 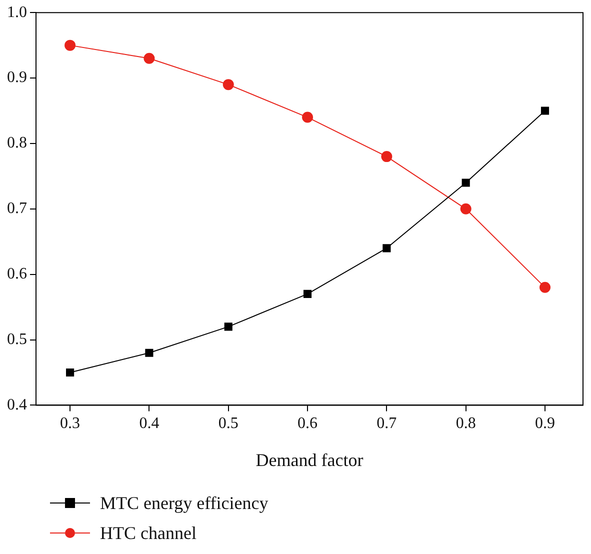 I want to click on x-tick-label: 0.9, so click(x=545, y=423).